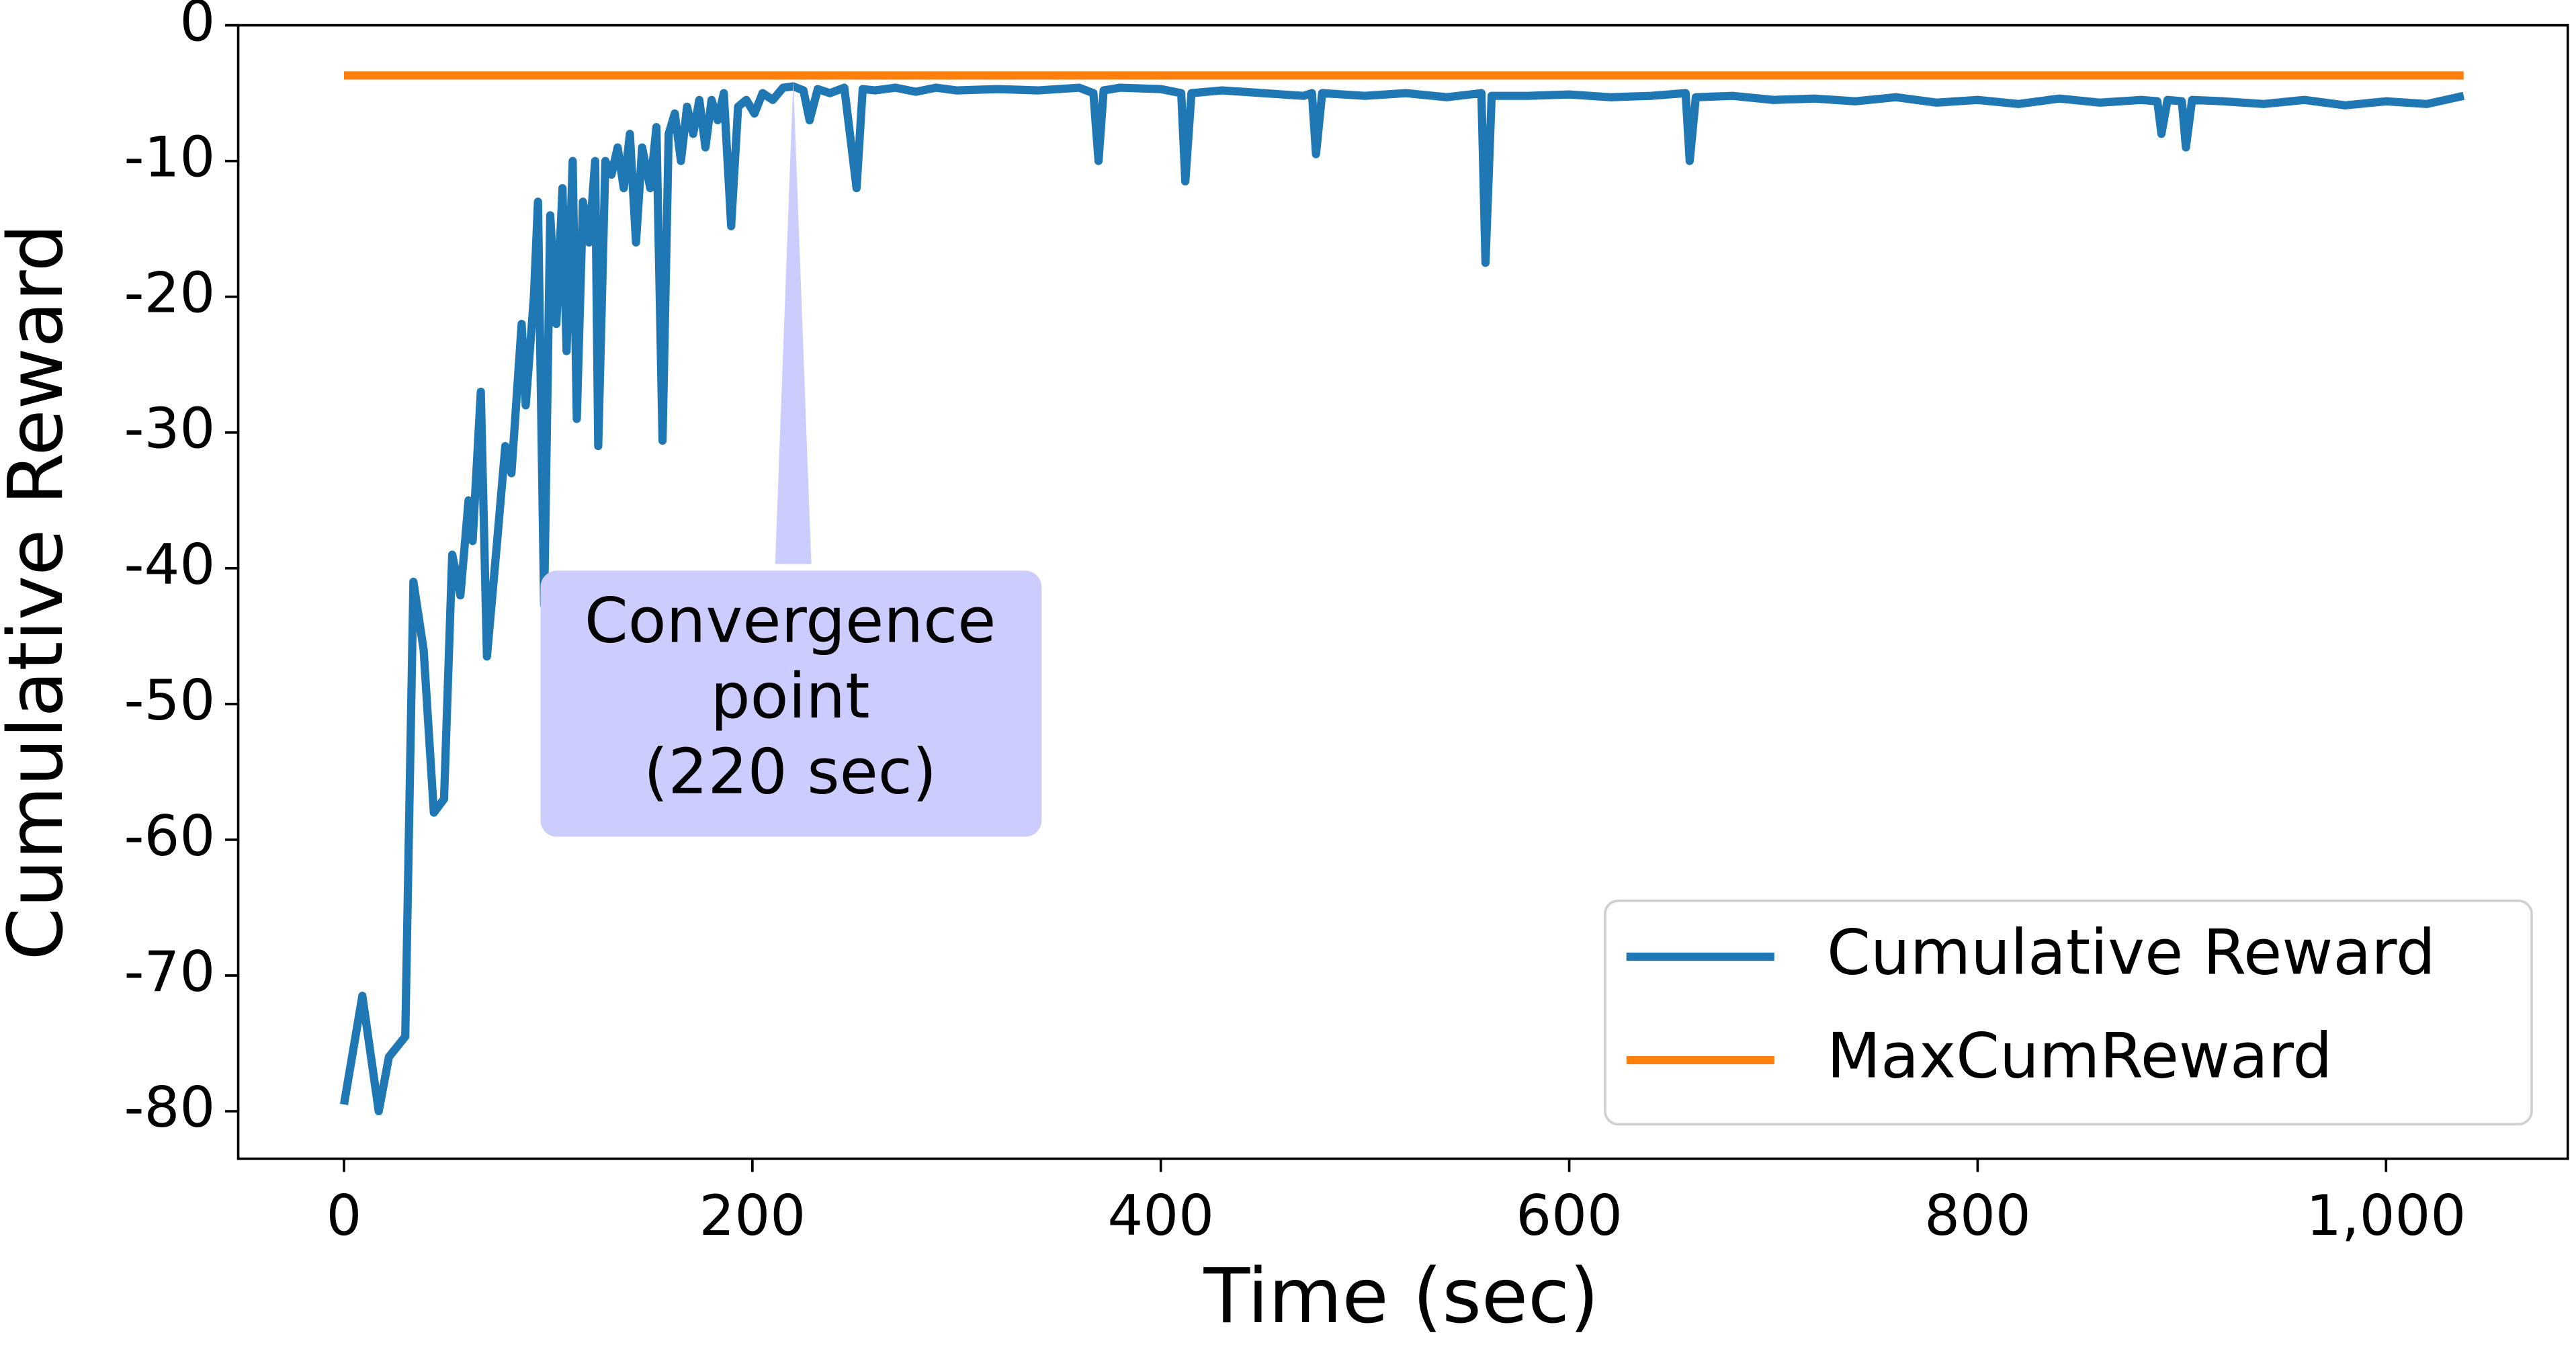 Image resolution: width=2576 pixels, height=1345 pixels. Describe the element at coordinates (170, 836) in the screenshot. I see `y-tick-label: -60` at that location.